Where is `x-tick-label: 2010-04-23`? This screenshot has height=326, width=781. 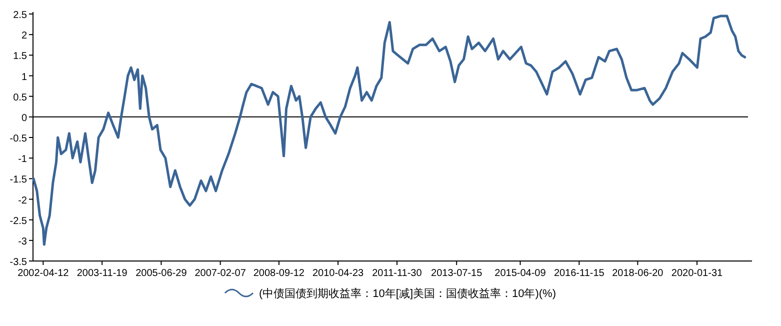
x-tick-label: 2010-04-23 is located at coordinates (338, 273).